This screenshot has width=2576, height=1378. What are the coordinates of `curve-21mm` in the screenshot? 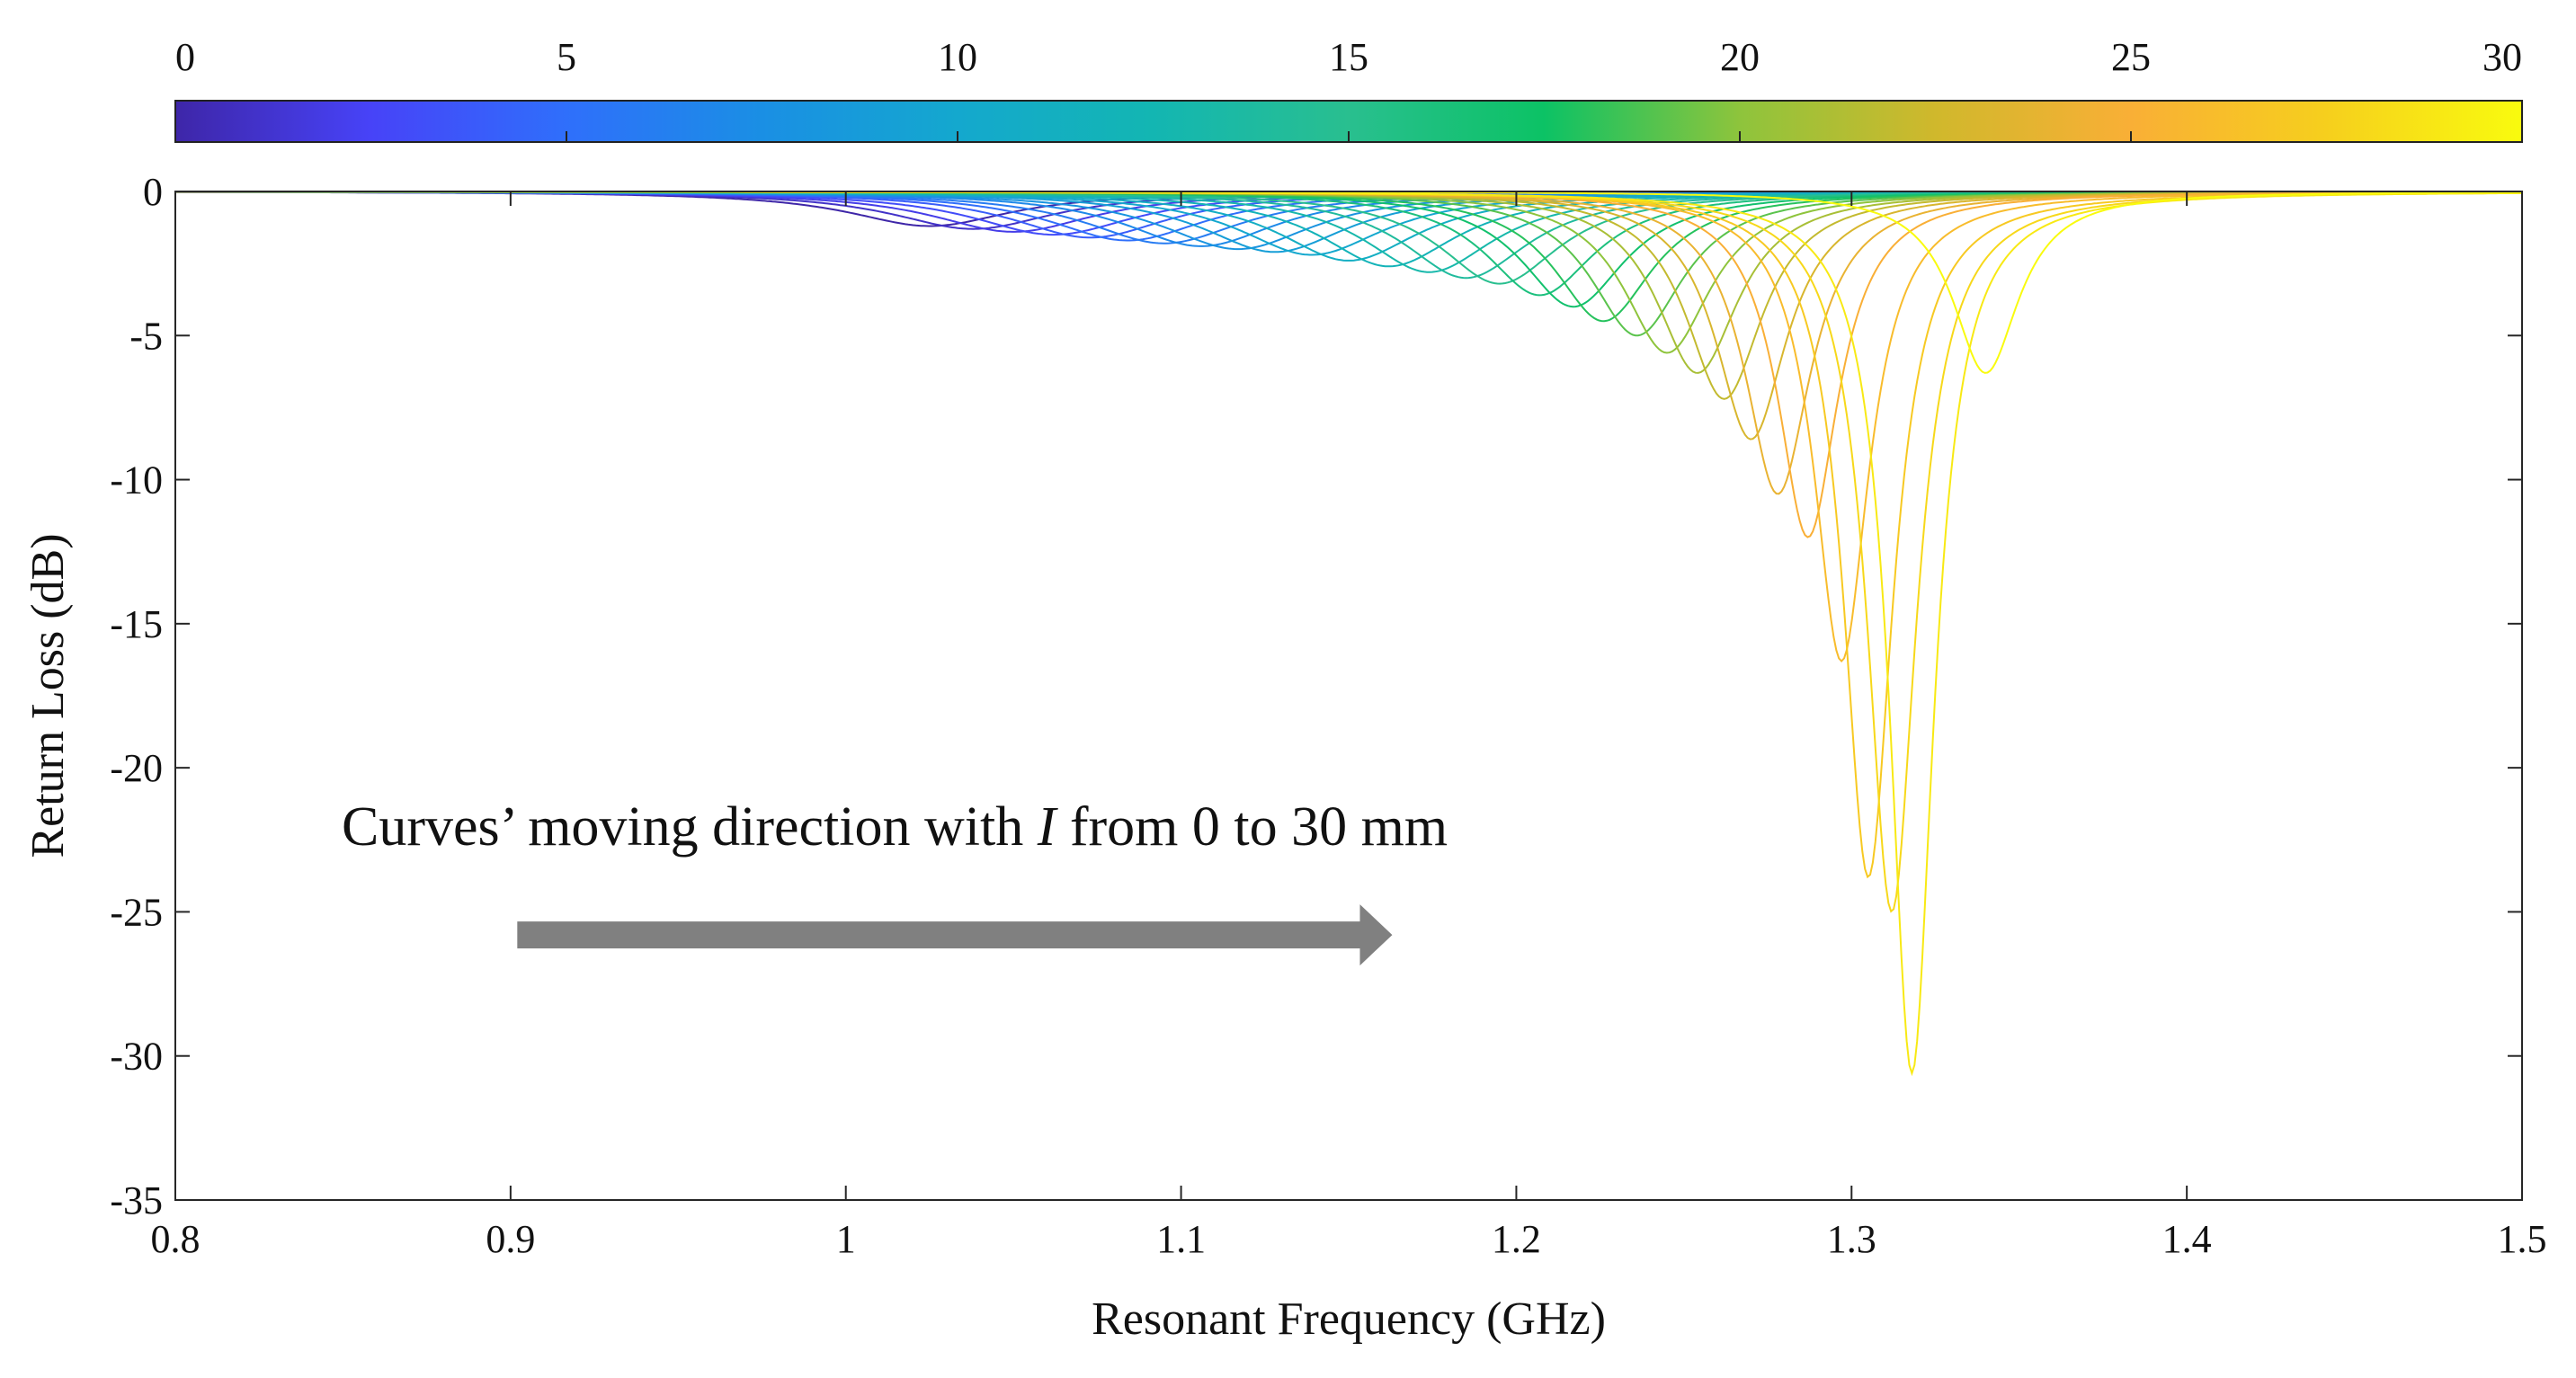 It's located at (1349, 282).